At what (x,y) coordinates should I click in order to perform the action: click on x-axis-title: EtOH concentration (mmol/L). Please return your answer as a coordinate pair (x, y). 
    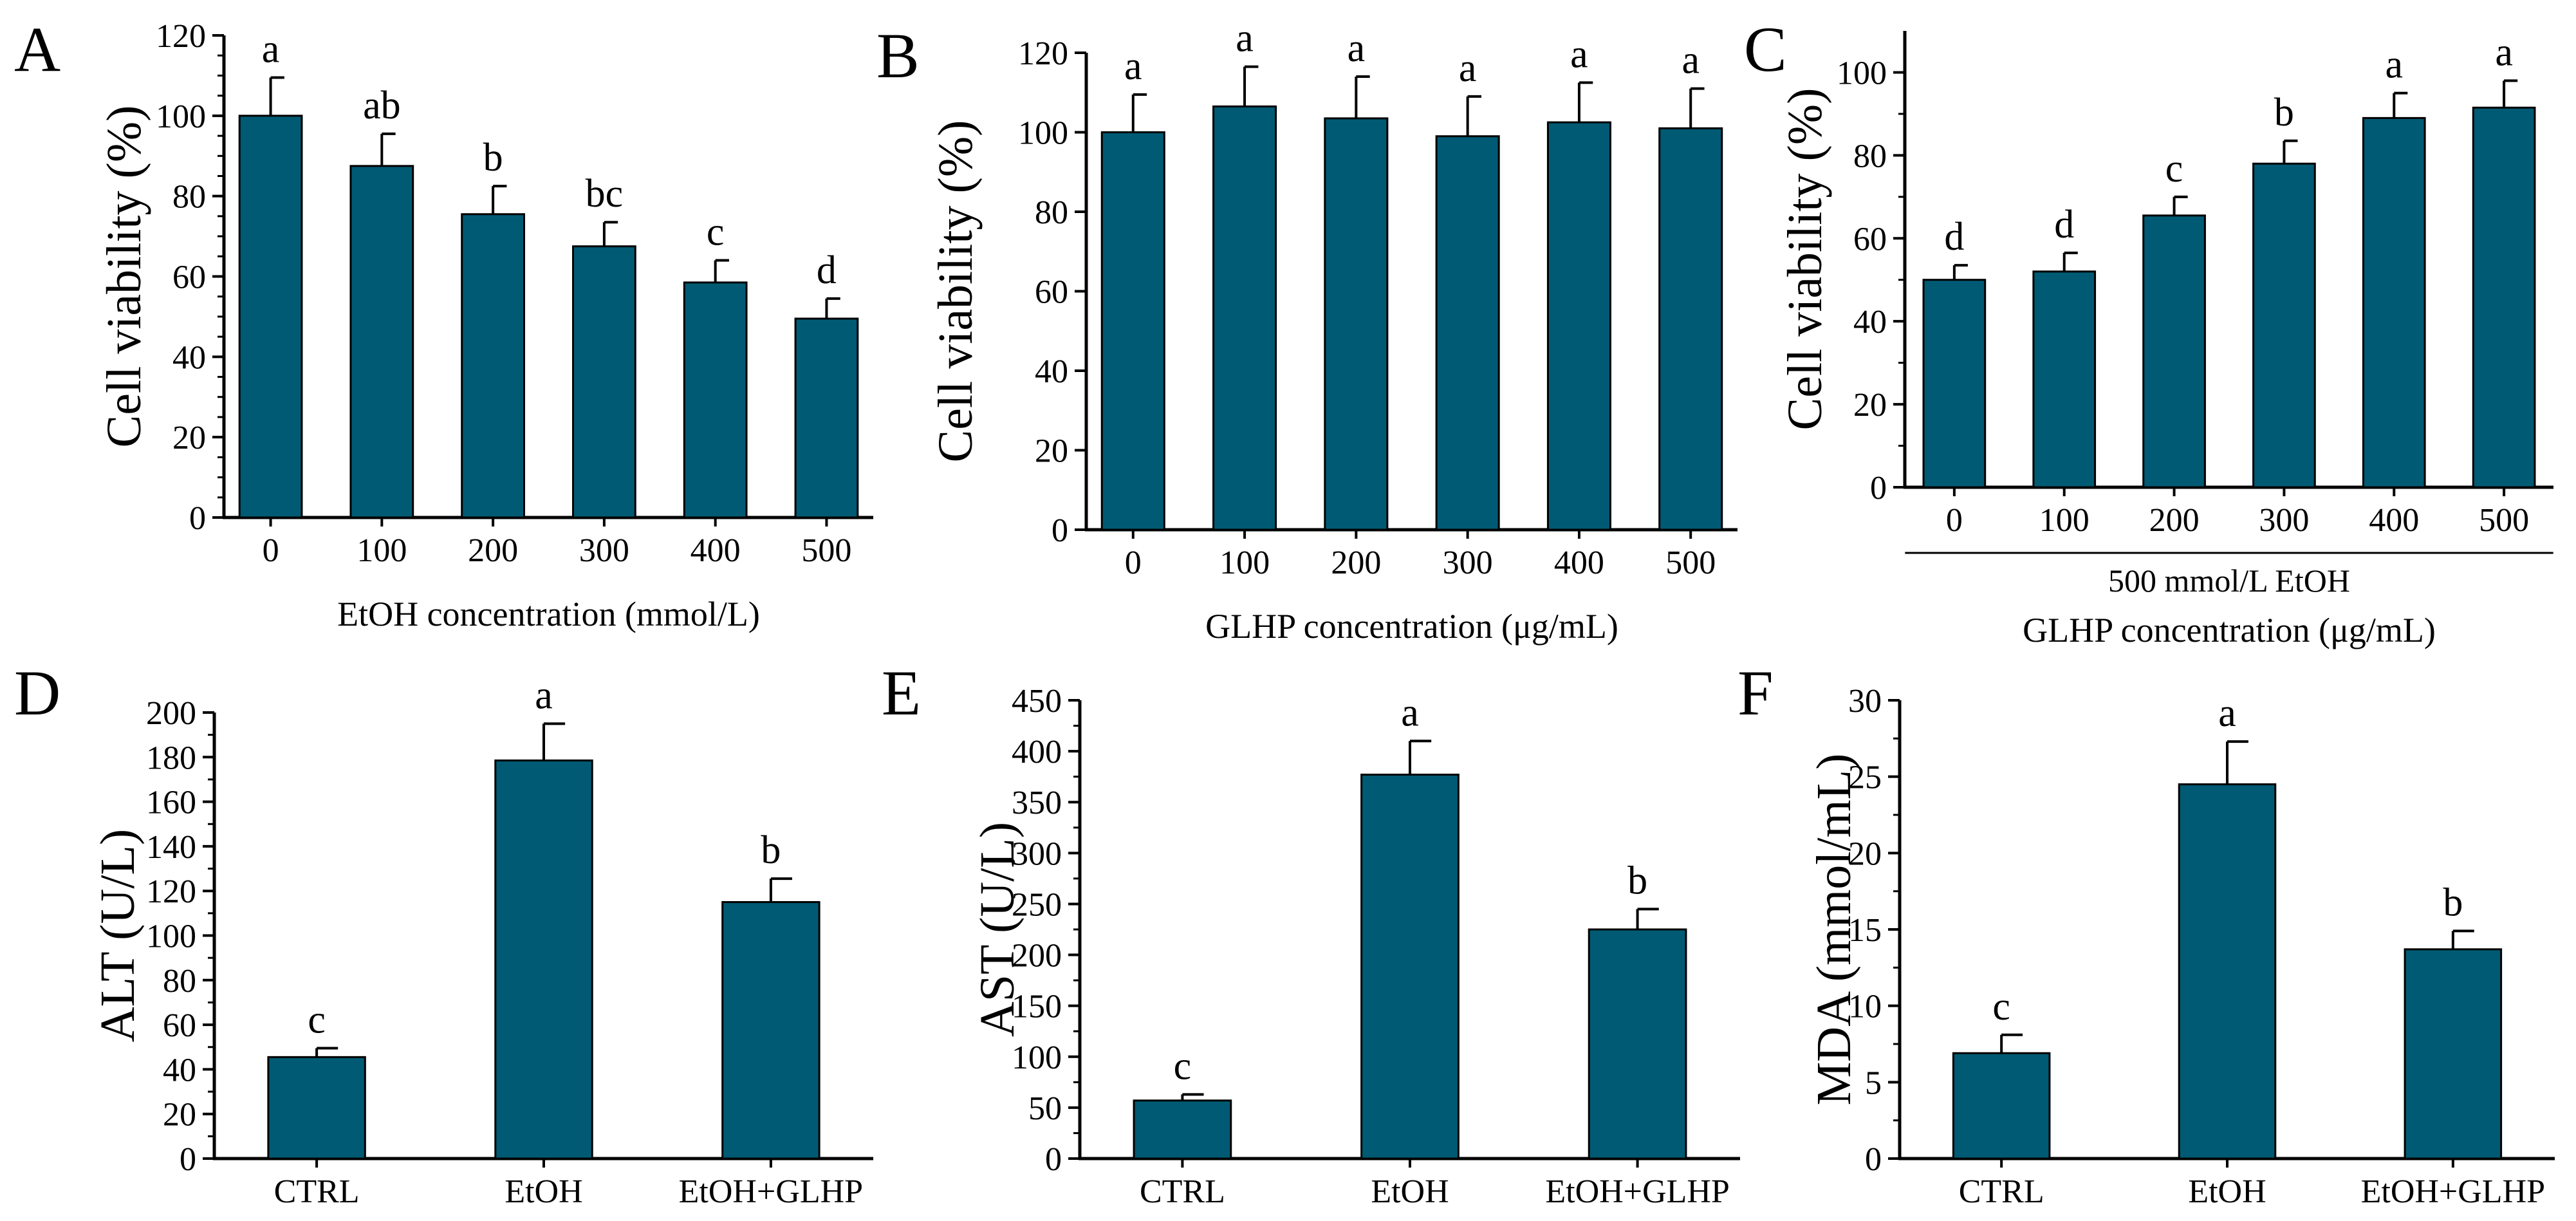
    Looking at the image, I should click on (548, 614).